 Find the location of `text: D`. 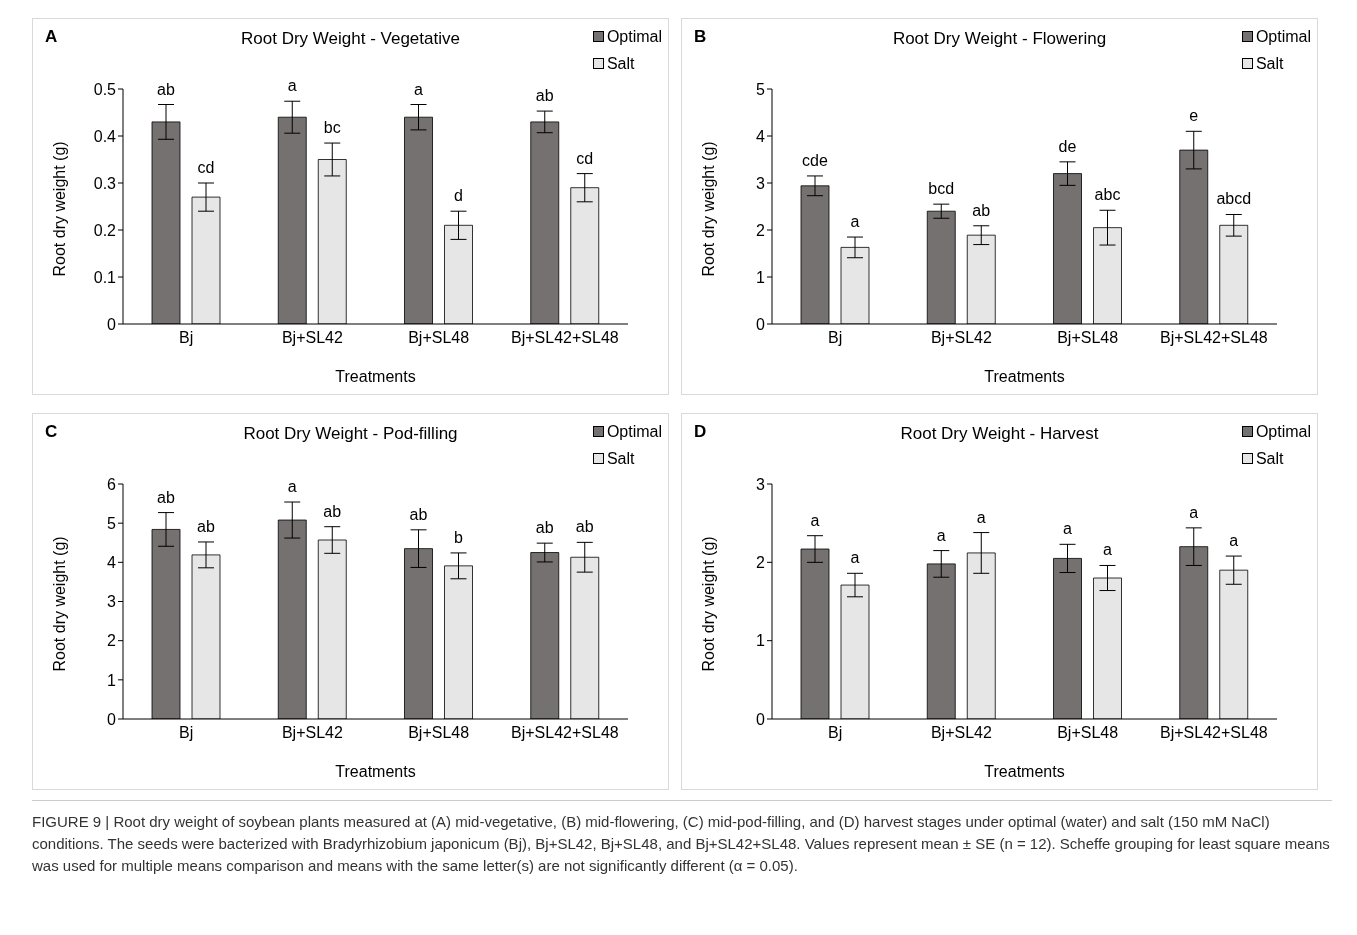

text: D is located at coordinates (700, 432).